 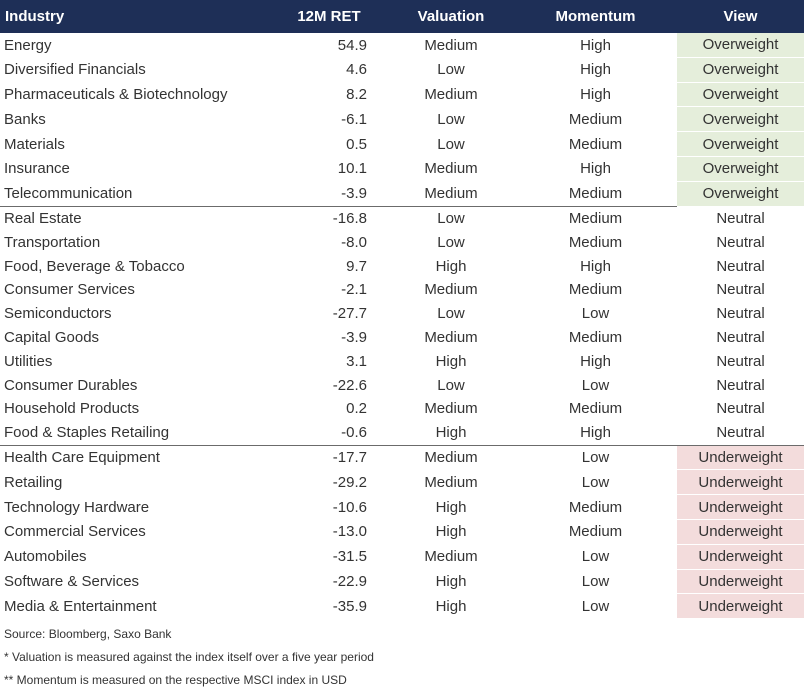 I want to click on cell-industry: Semiconductors, so click(x=58, y=314).